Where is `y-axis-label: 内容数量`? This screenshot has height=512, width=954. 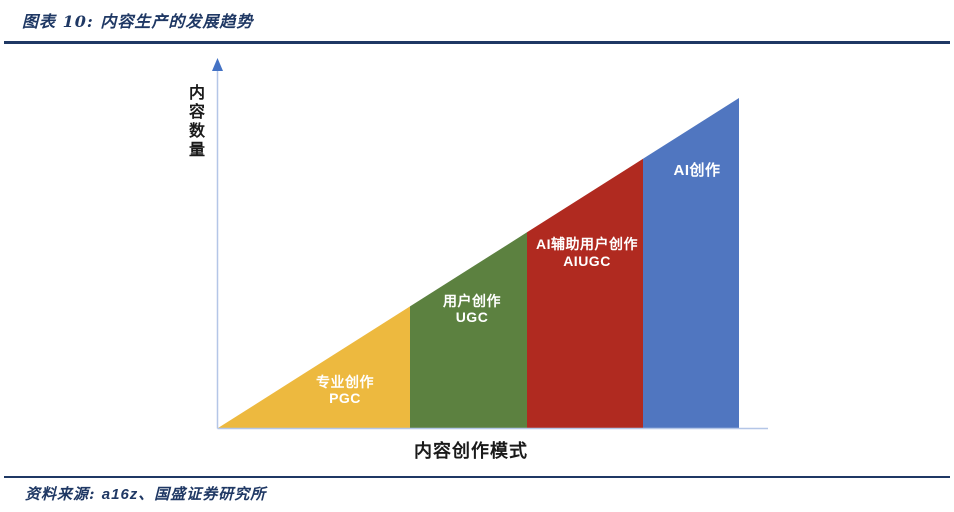
y-axis-label: 内容数量 is located at coordinates (194, 122).